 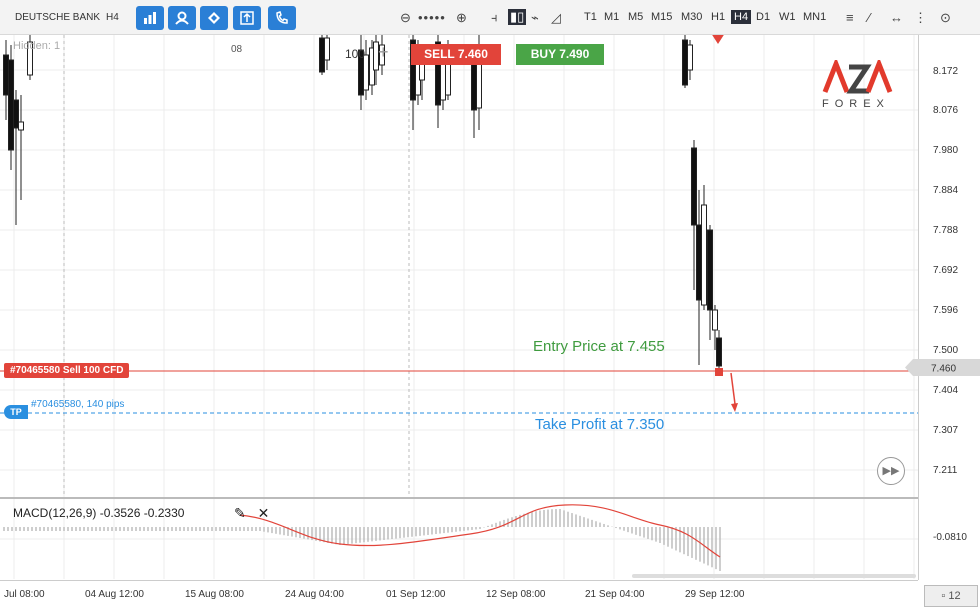 What do you see at coordinates (535, 17) in the screenshot?
I see `line-type-icon: ⌁` at bounding box center [535, 17].